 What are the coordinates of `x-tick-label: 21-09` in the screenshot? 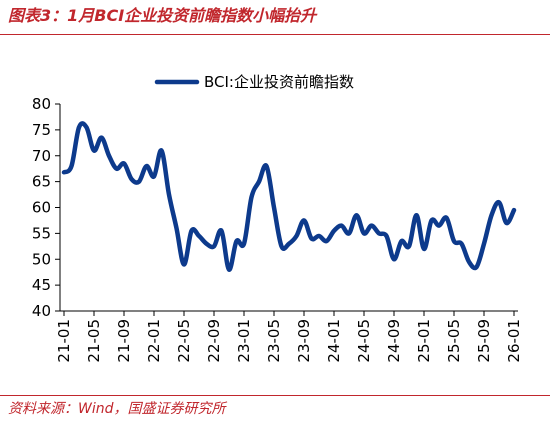 It's located at (124, 341).